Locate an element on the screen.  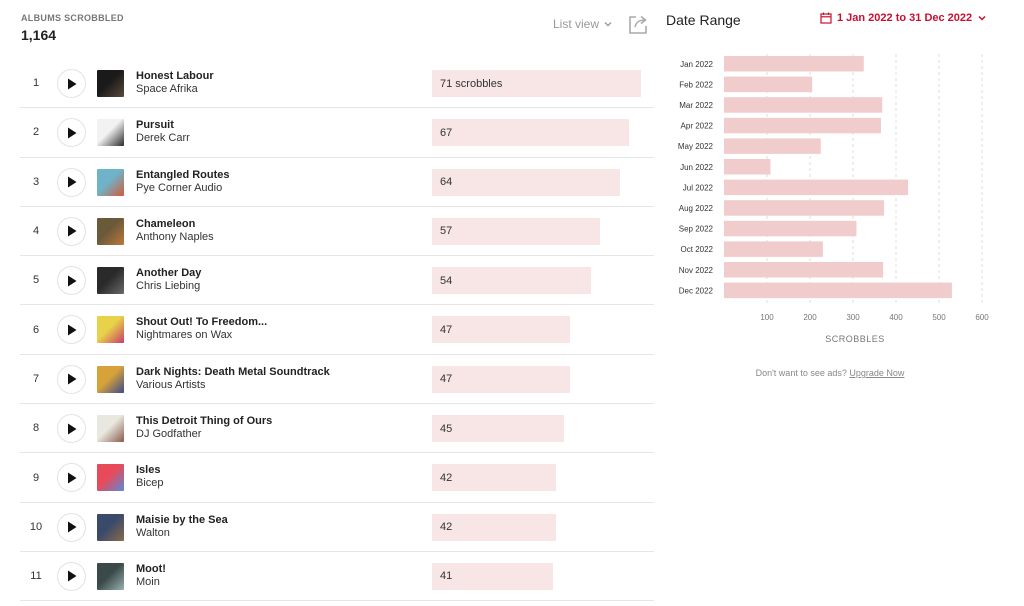
album-rank: 4 is located at coordinates (36, 231).